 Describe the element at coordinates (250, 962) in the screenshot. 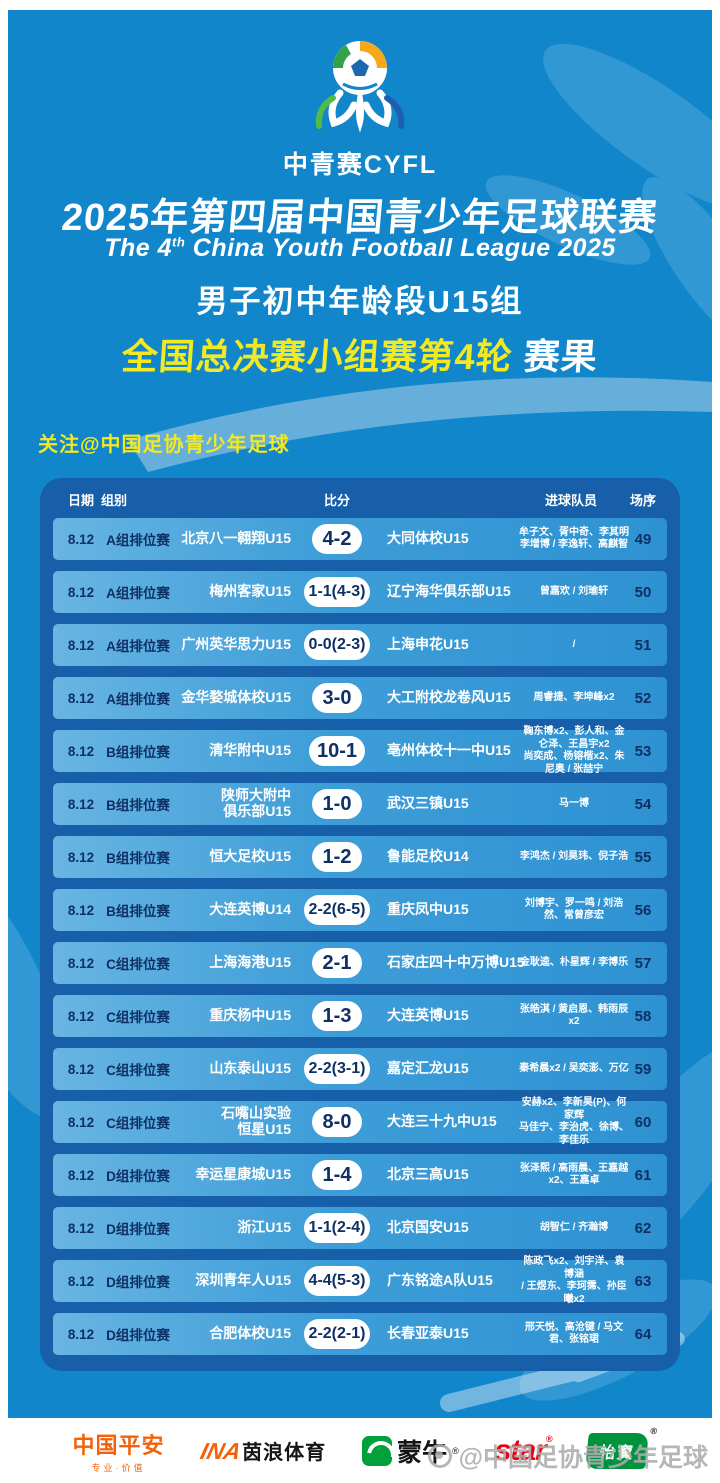

I see `home-team: 上海海港U15` at that location.